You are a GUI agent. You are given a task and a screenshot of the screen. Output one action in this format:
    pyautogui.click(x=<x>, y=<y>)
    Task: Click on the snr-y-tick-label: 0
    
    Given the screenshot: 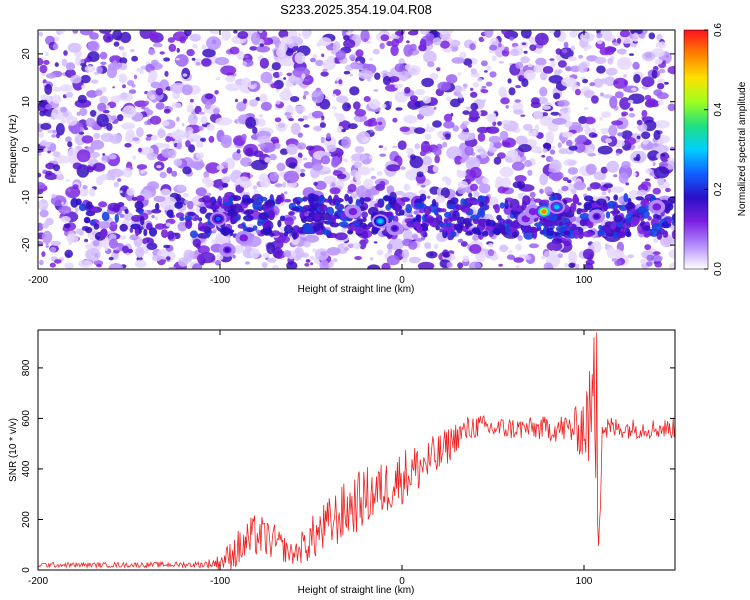 What is the action you would take?
    pyautogui.click(x=26, y=570)
    